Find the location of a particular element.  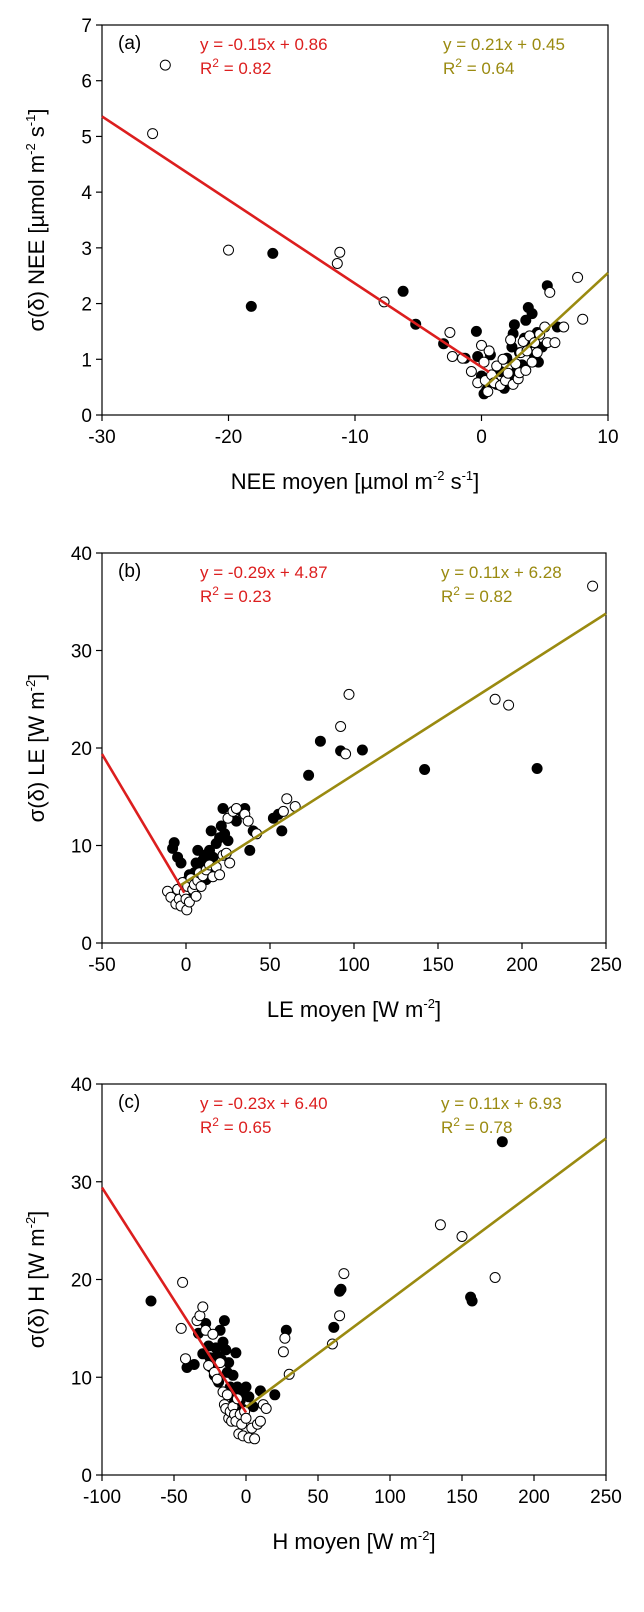

y-axis-title-superscript: -2 is located at coordinates (30, 686).